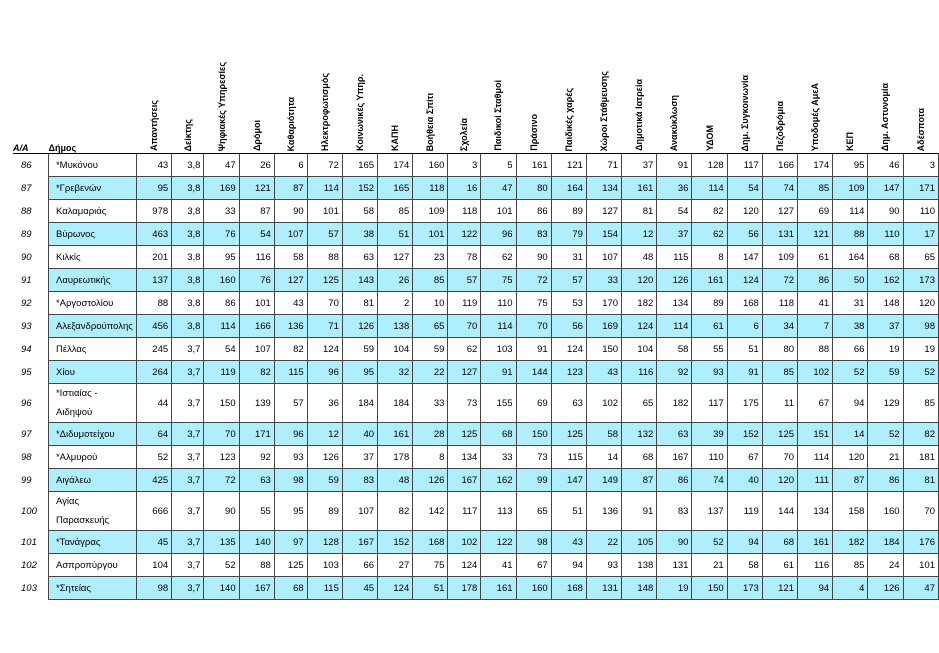 This screenshot has width=939, height=653. I want to click on table-cell: 32, so click(395, 372).